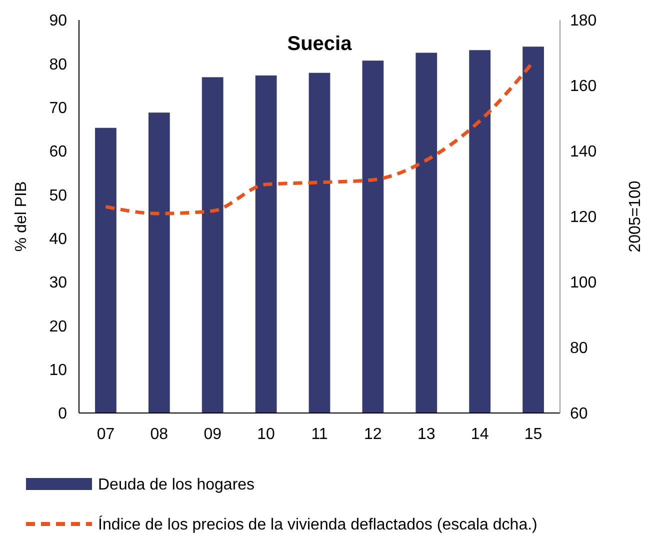 The image size is (659, 542). I want to click on y-tick-label: 30, so click(58, 283).